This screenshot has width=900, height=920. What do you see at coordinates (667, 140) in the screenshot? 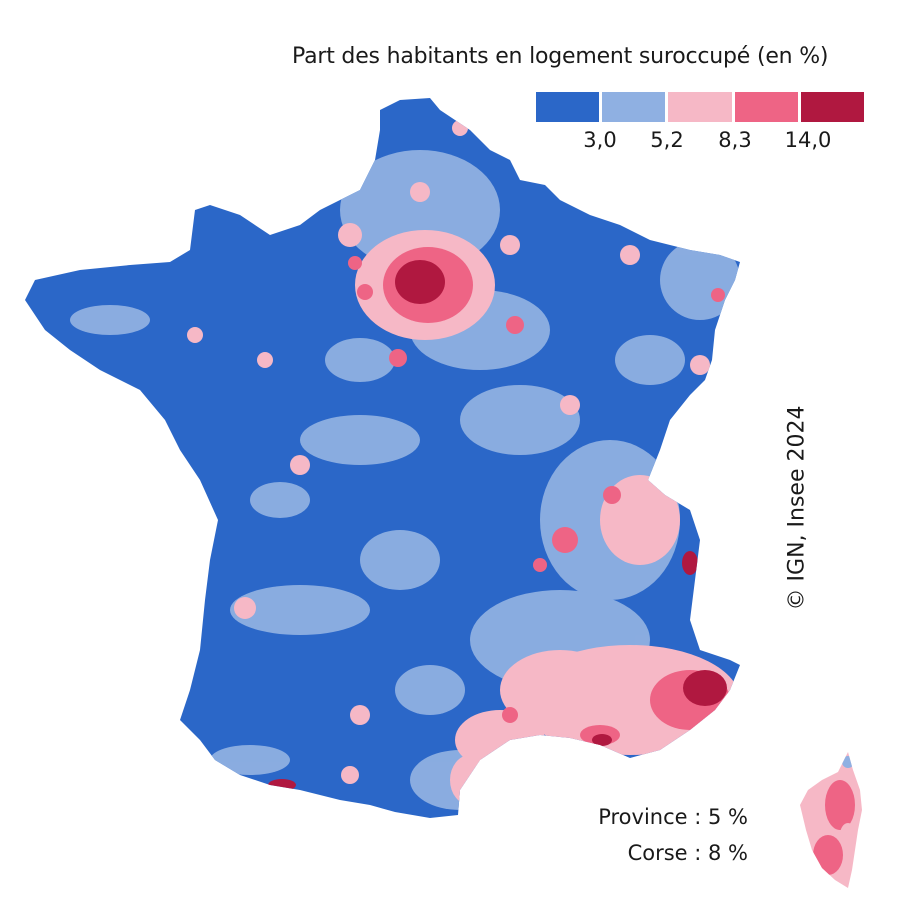
I see `legend-tick-2: 5,2` at bounding box center [667, 140].